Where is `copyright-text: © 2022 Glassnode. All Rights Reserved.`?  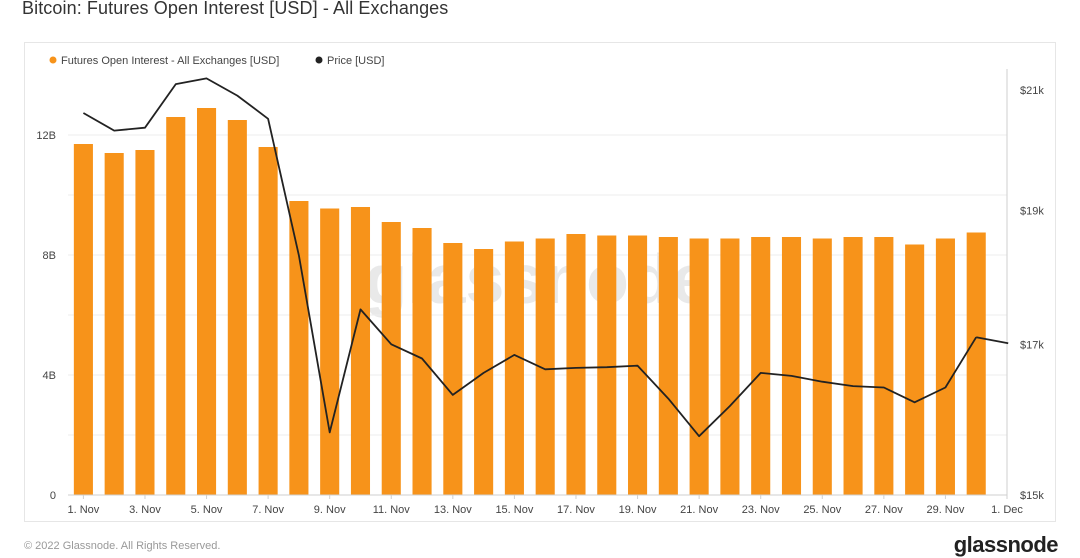 copyright-text: © 2022 Glassnode. All Rights Reserved. is located at coordinates (122, 546).